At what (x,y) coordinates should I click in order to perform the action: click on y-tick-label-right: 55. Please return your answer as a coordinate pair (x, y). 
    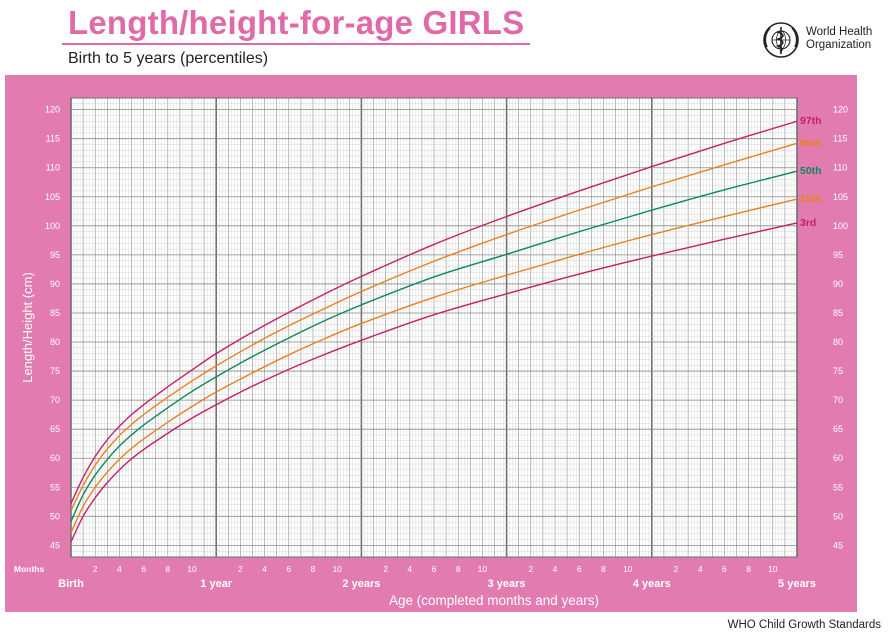
    Looking at the image, I should click on (838, 487).